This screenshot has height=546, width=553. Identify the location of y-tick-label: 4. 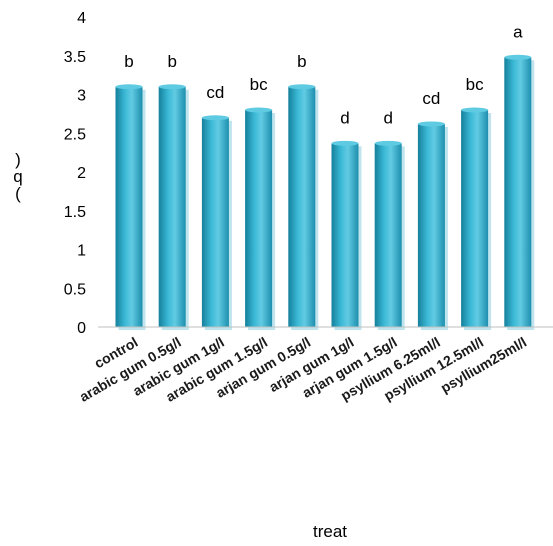
(81, 18).